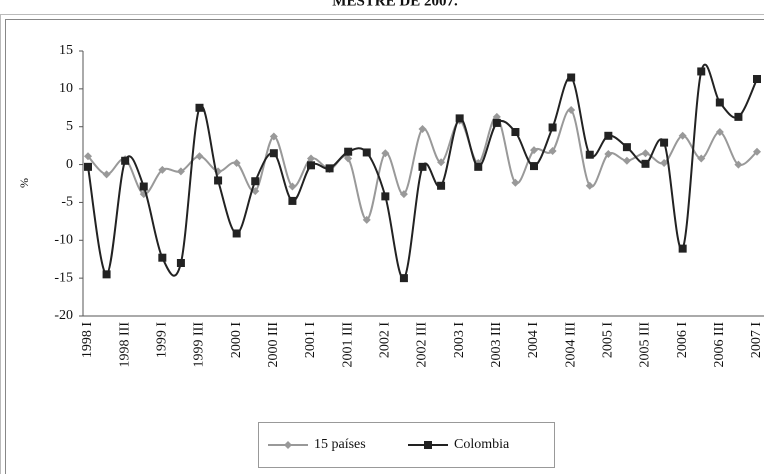 This screenshot has height=474, width=764. Describe the element at coordinates (273, 345) in the screenshot. I see `x-tick-label: 2000 III` at that location.